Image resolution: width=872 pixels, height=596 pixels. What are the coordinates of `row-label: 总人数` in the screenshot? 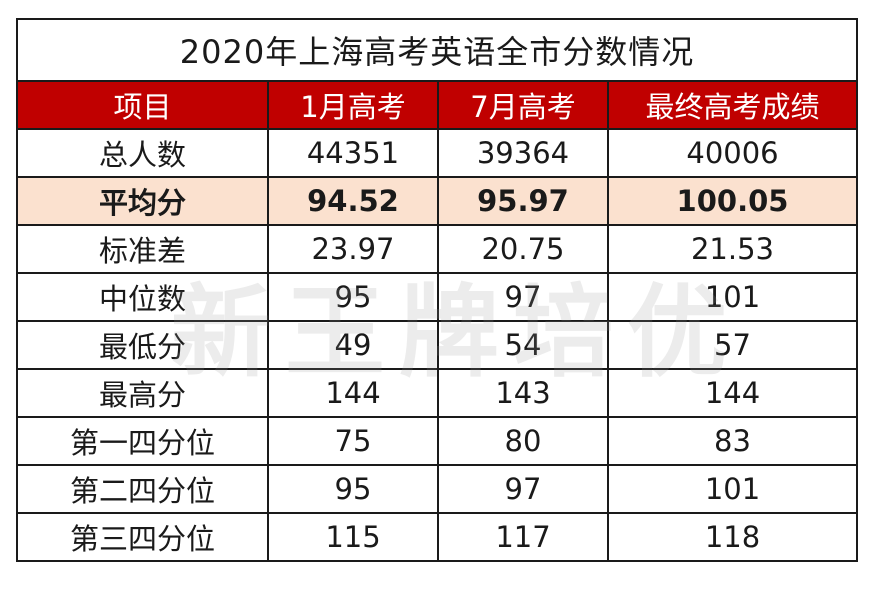 It's located at (142, 153).